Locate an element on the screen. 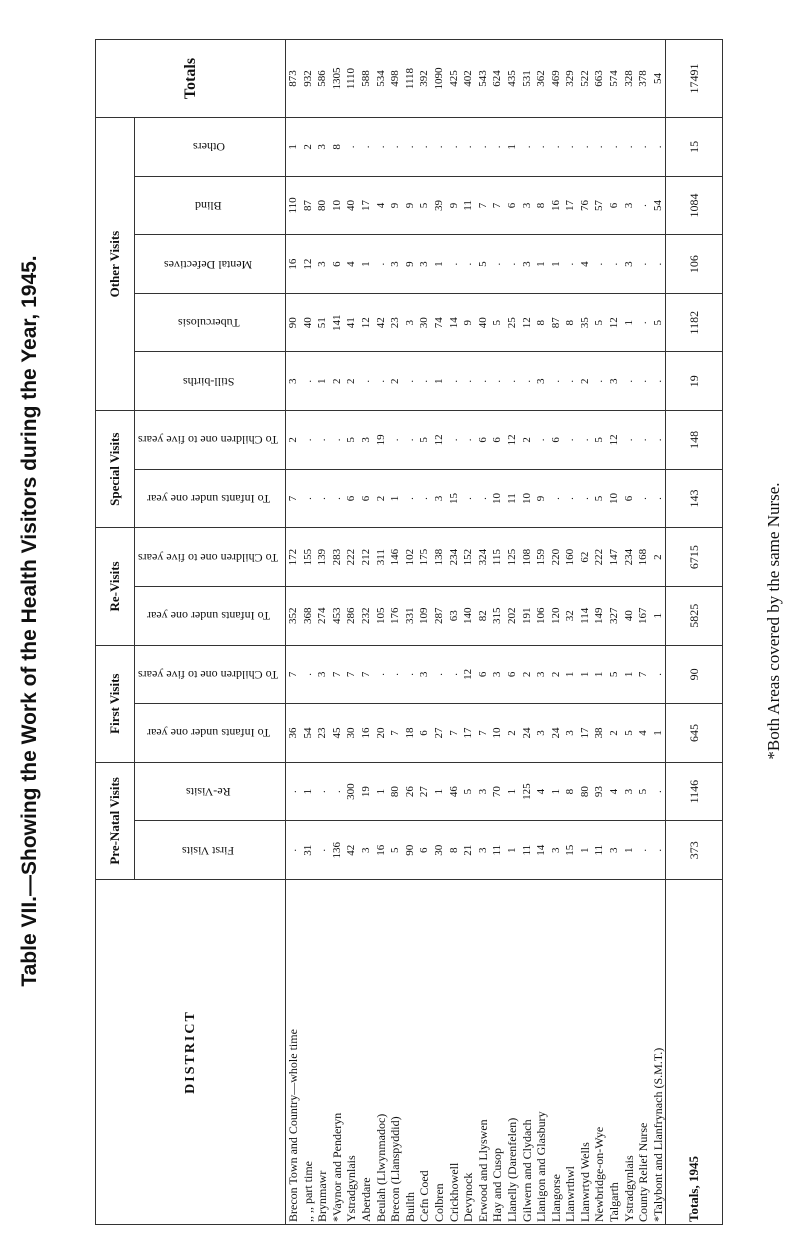 This screenshot has width=800, height=1236. district-row: Llanwrtyd Wells 1 80 17 1 114 62.. 2 35 4 76. 522 is located at coordinates (585, 632).